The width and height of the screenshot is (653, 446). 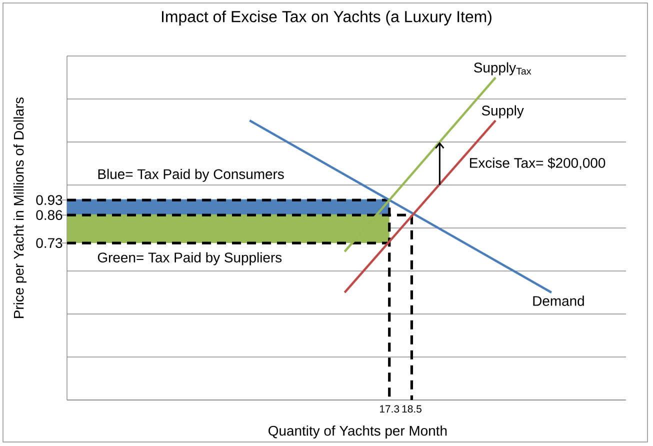 What do you see at coordinates (357, 431) in the screenshot?
I see `x-axis-title: Quantity of Yachts per Month` at bounding box center [357, 431].